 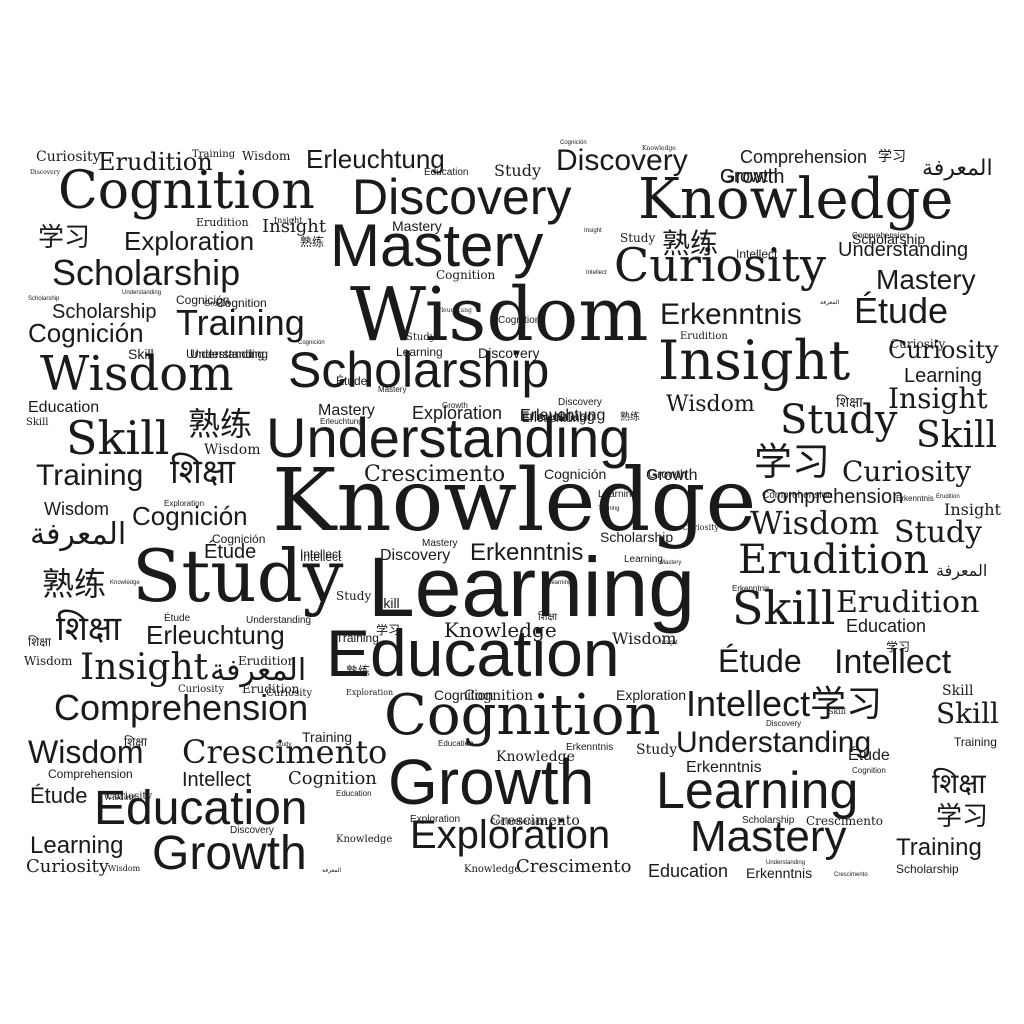 I want to click on cloud-word: 学习, so click(x=898, y=647).